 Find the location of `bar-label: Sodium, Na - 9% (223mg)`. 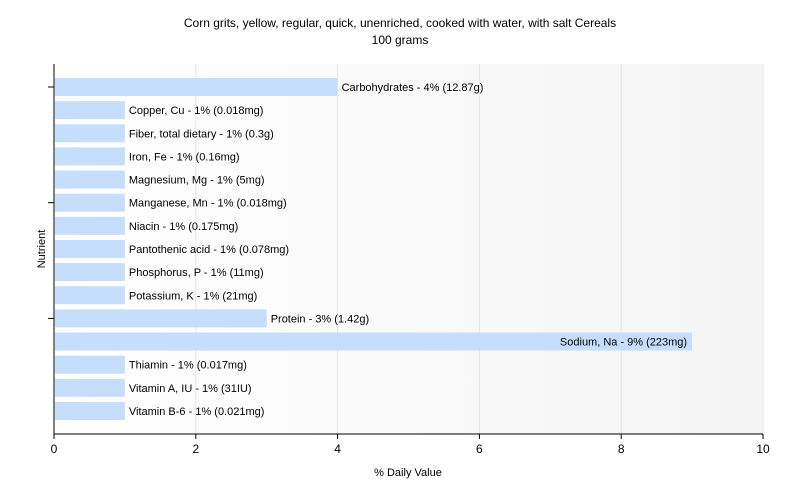

bar-label: Sodium, Na - 9% (223mg) is located at coordinates (623, 343).